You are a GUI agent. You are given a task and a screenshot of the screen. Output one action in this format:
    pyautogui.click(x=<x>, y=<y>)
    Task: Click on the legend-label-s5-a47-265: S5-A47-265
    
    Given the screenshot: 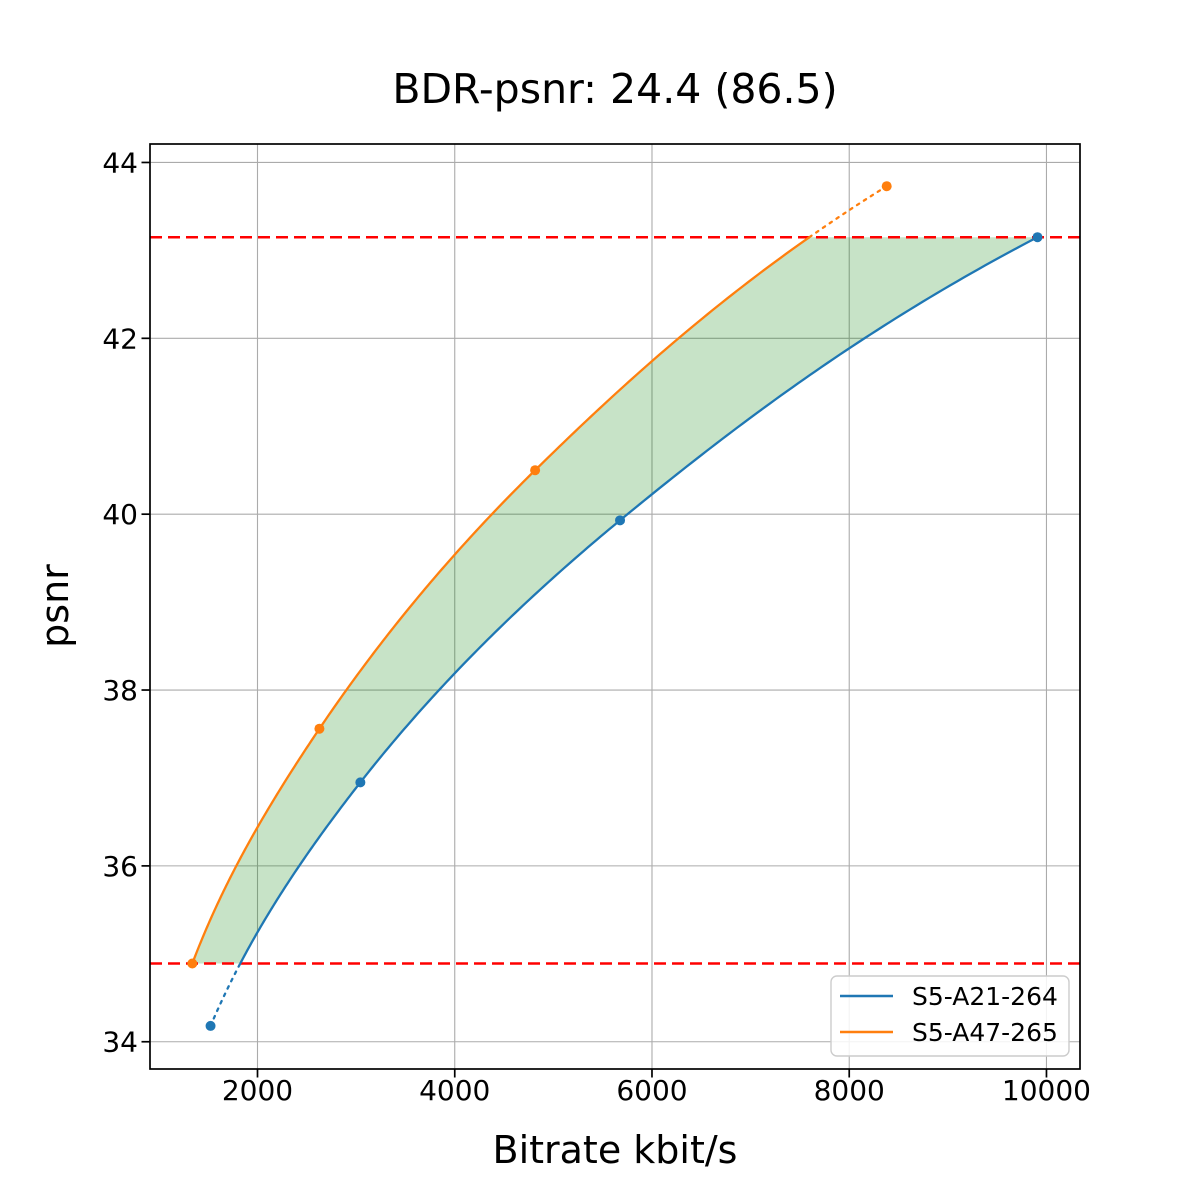 What is the action you would take?
    pyautogui.click(x=985, y=1032)
    